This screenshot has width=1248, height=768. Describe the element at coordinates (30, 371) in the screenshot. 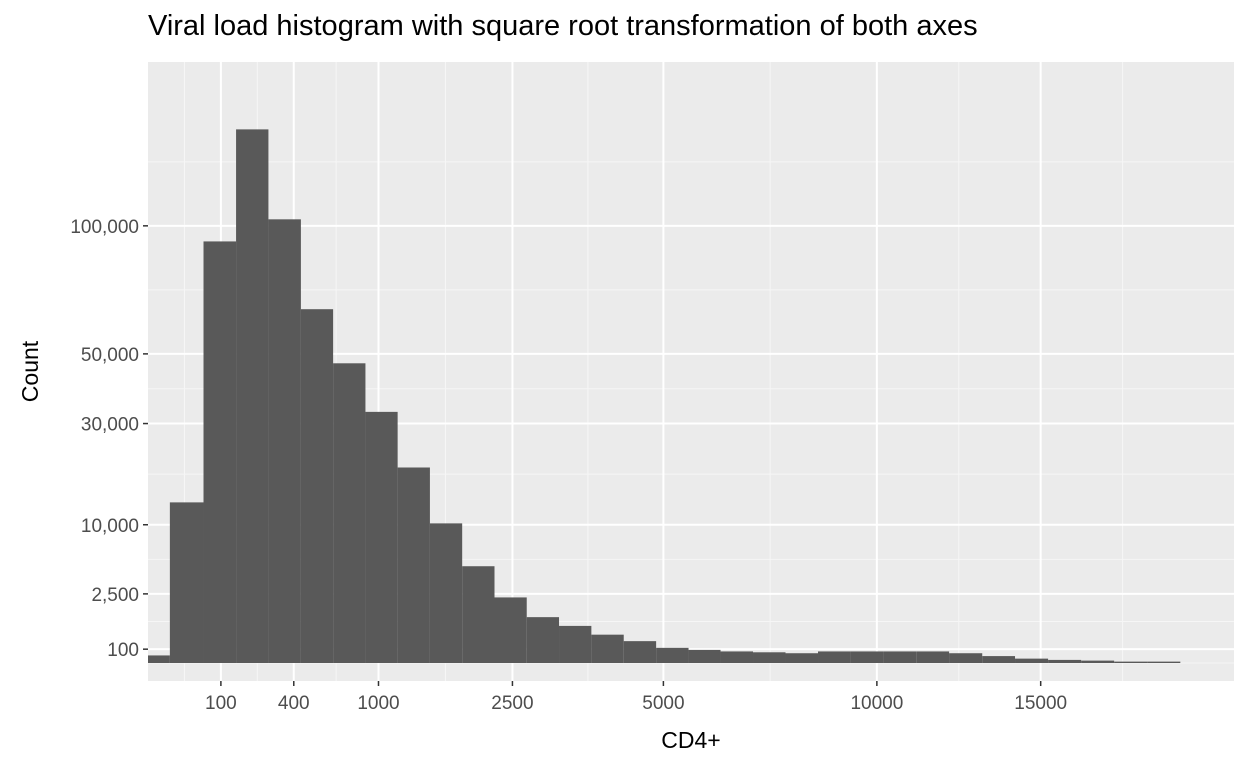

I see `y-axis-title: Count` at that location.